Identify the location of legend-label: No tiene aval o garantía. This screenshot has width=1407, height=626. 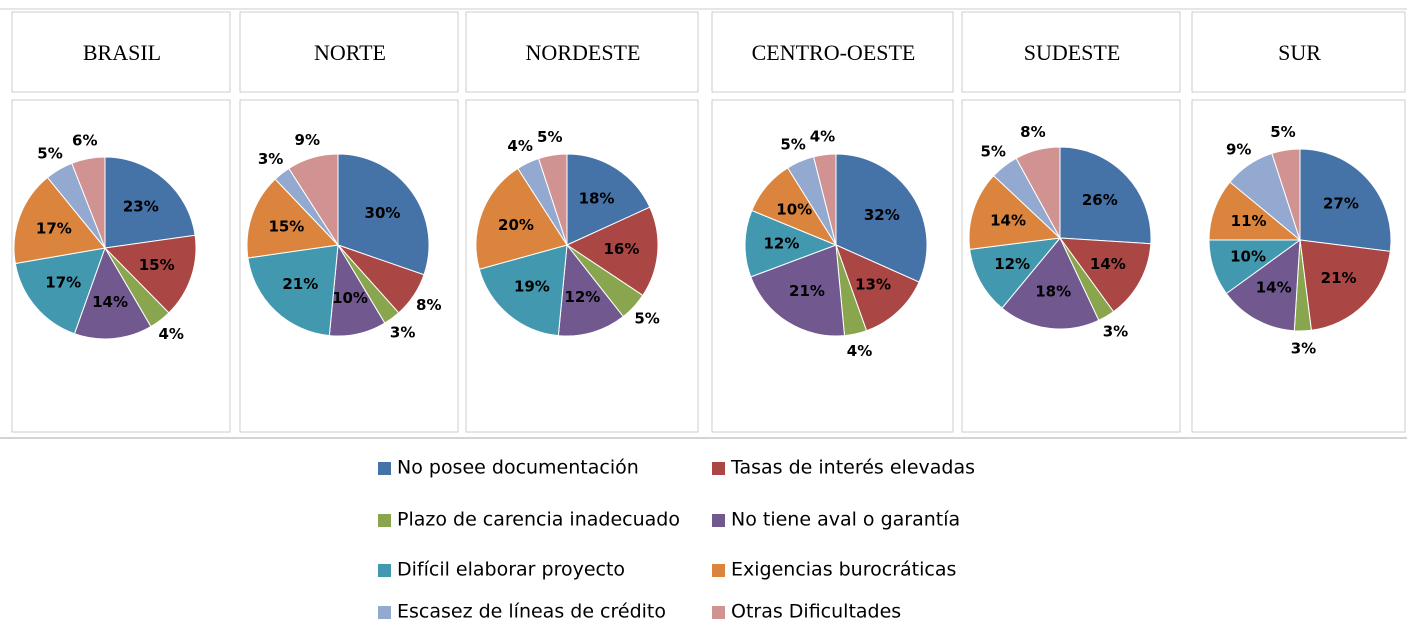
(845, 520).